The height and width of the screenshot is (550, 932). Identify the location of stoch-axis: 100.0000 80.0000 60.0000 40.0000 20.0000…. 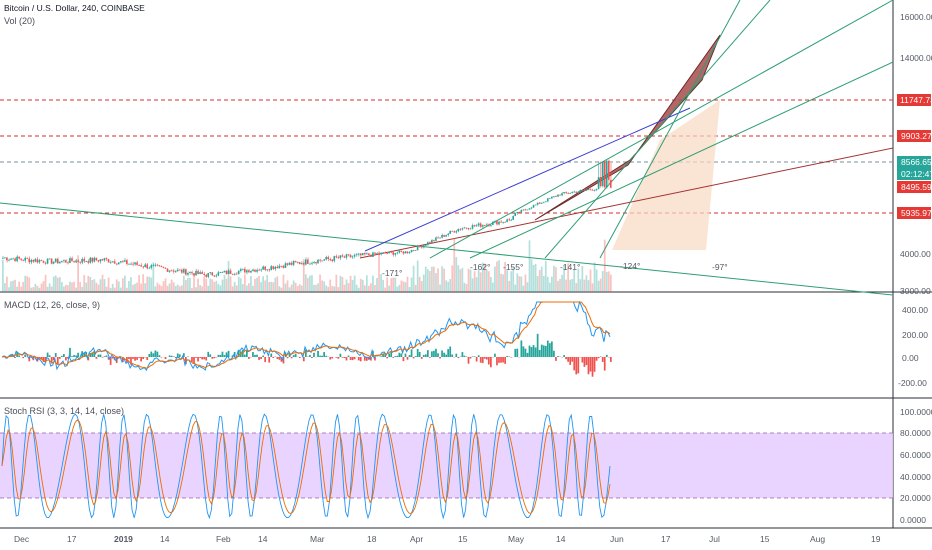
(916, 466).